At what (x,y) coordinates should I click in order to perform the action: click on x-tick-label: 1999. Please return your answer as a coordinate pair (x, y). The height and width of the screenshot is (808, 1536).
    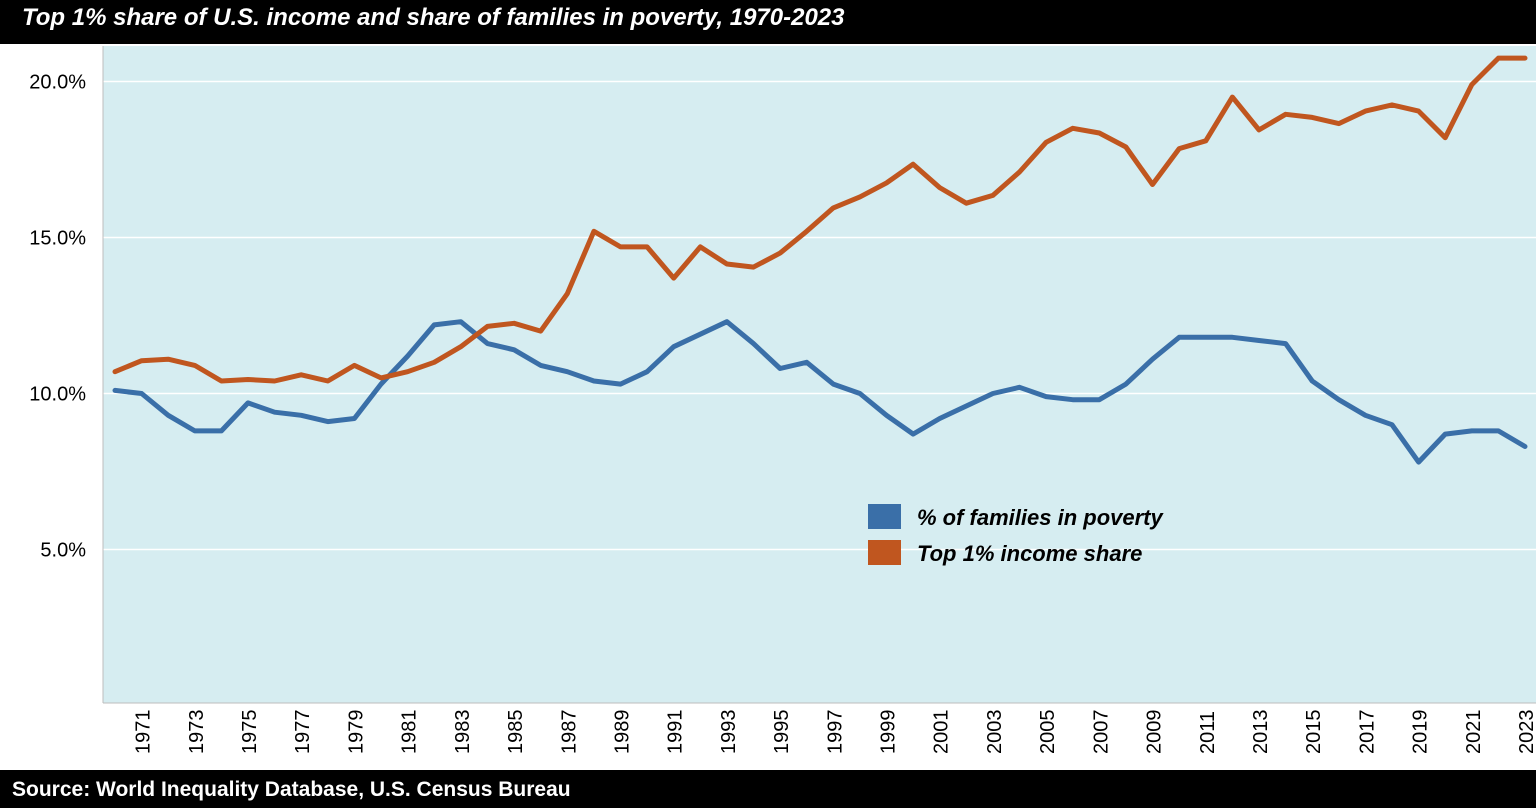
    Looking at the image, I should click on (889, 732).